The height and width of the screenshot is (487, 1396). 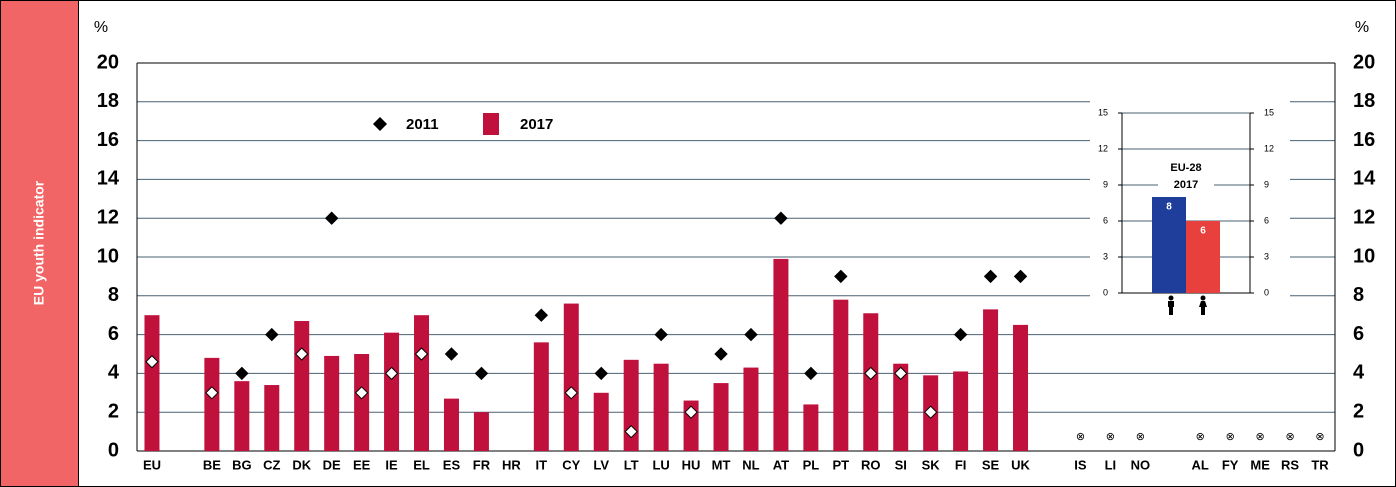 What do you see at coordinates (391, 464) in the screenshot?
I see `x-tick-label: IE` at bounding box center [391, 464].